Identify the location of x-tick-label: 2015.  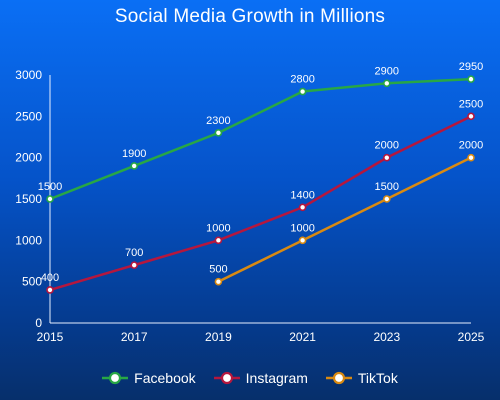
(50, 337).